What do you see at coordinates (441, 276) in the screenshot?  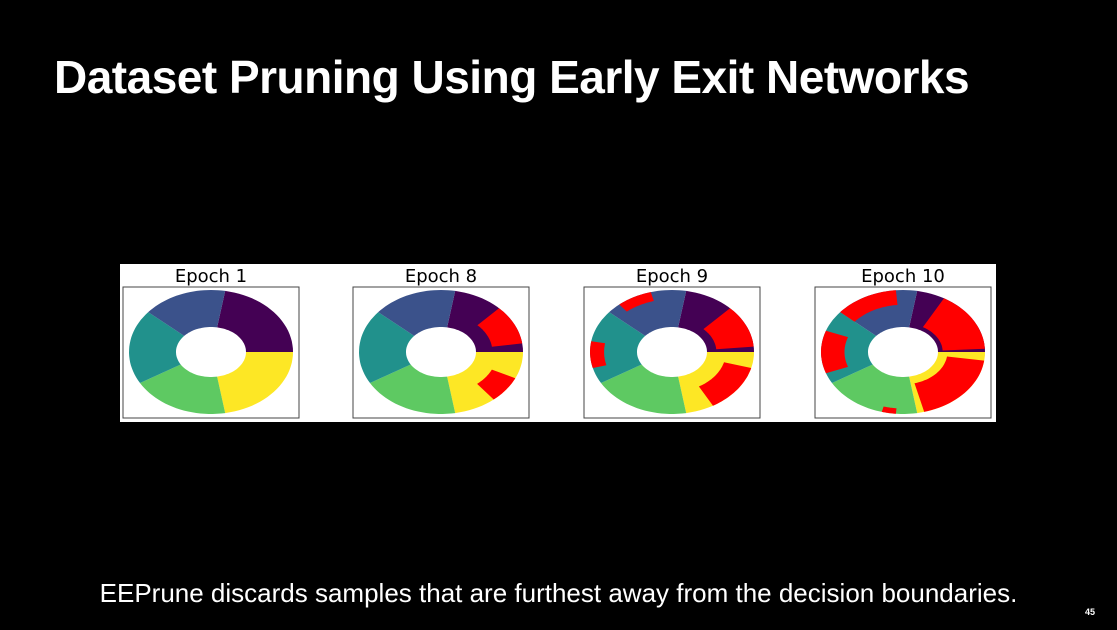 I see `panel-title: Epoch 8` at bounding box center [441, 276].